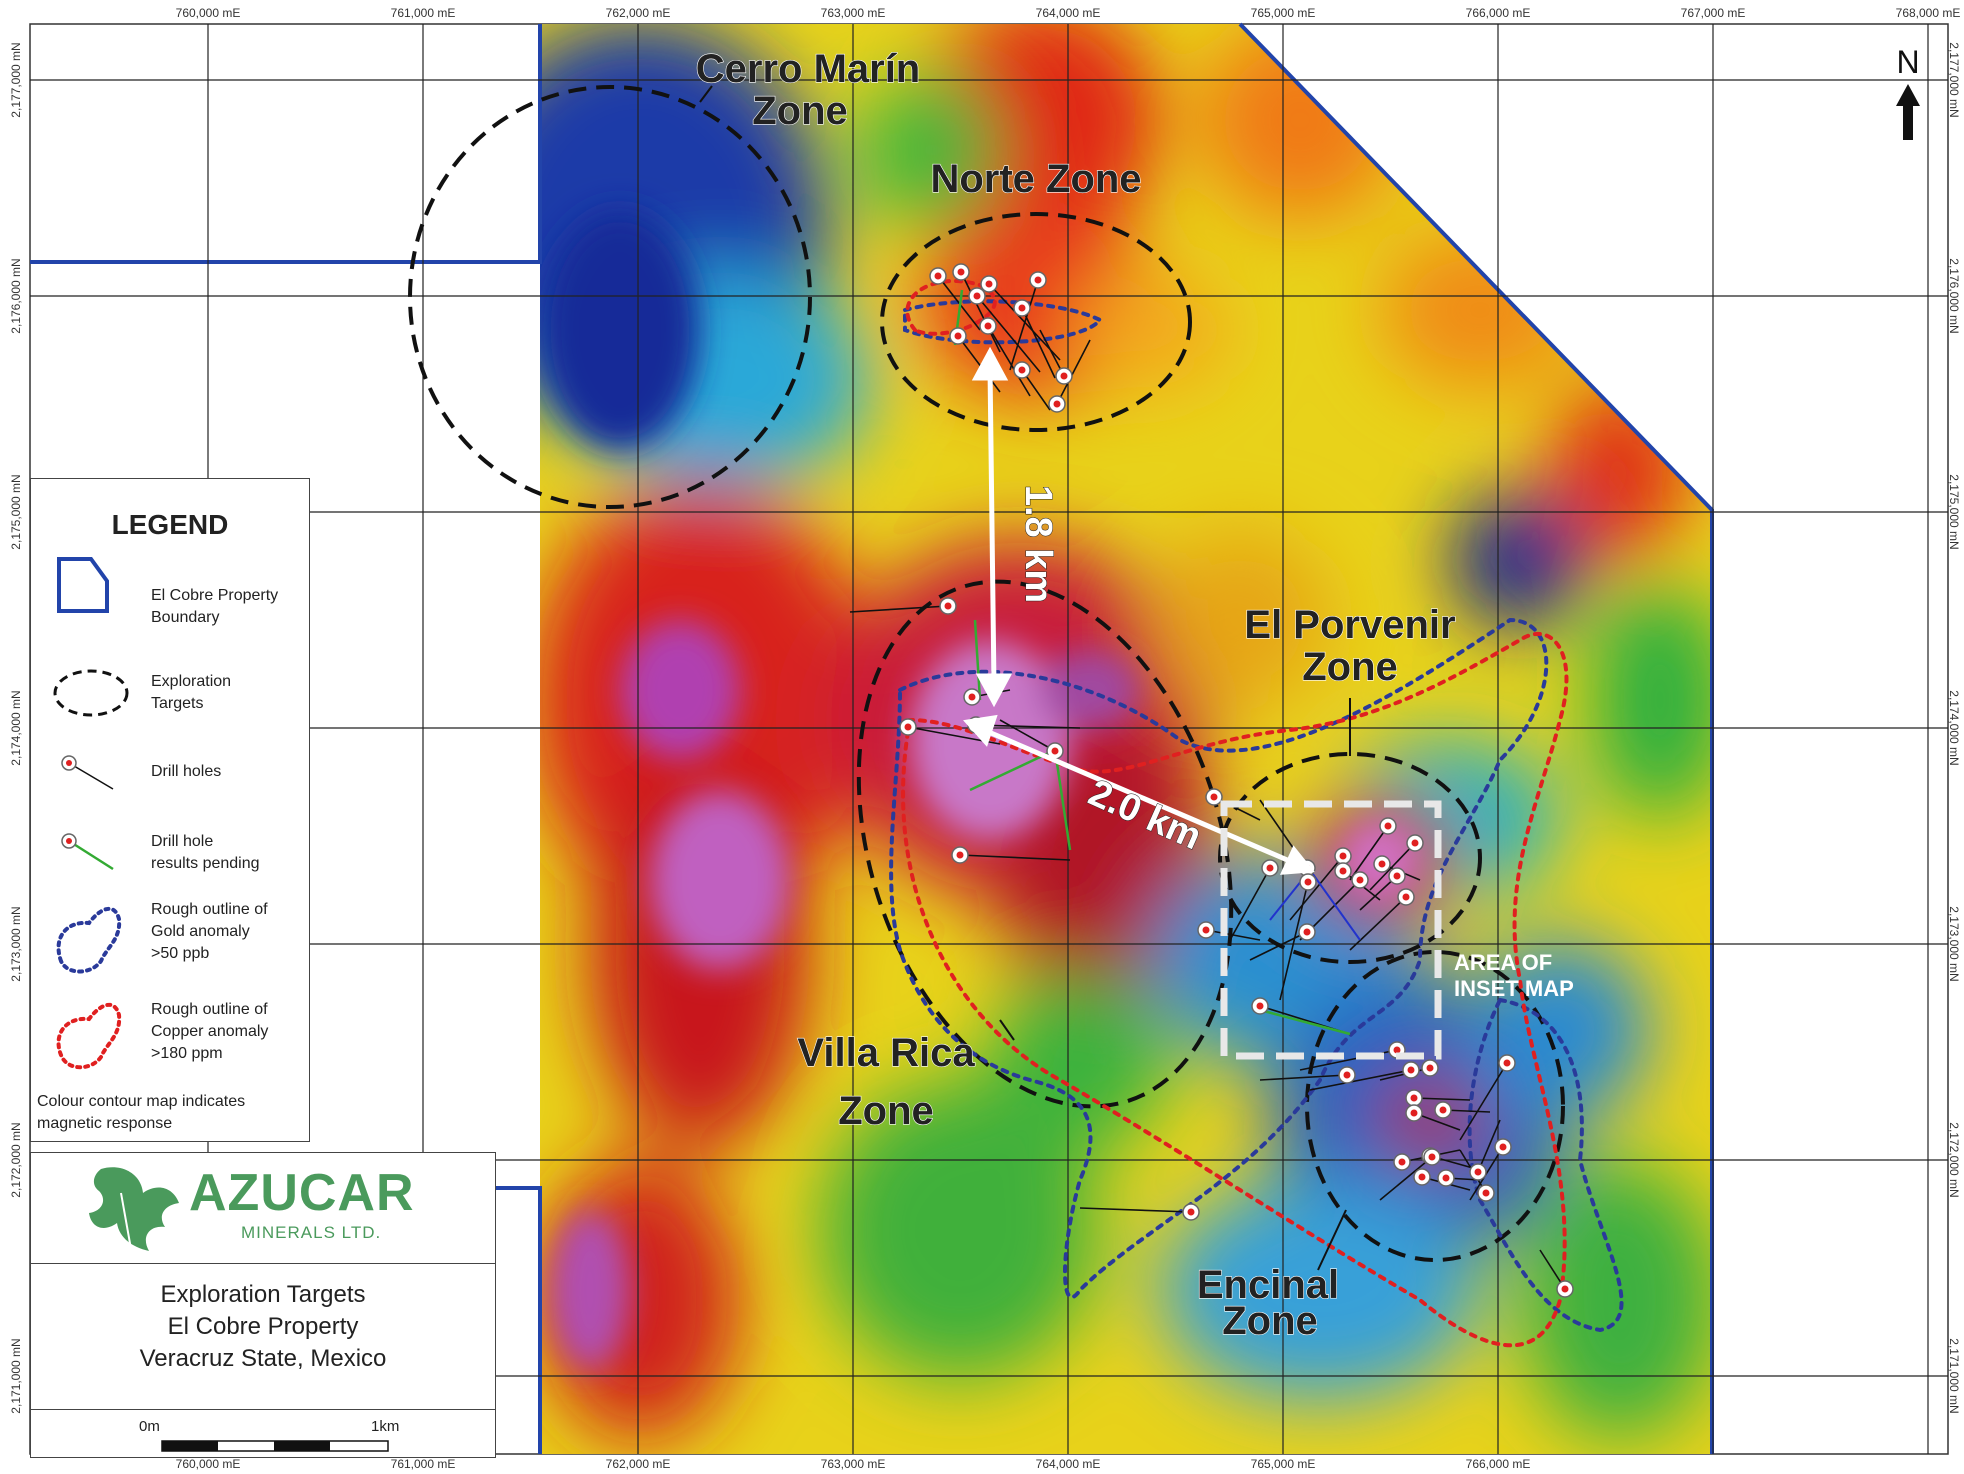  What do you see at coordinates (1283, 13) in the screenshot?
I see `easting-label: 765,000 mE` at bounding box center [1283, 13].